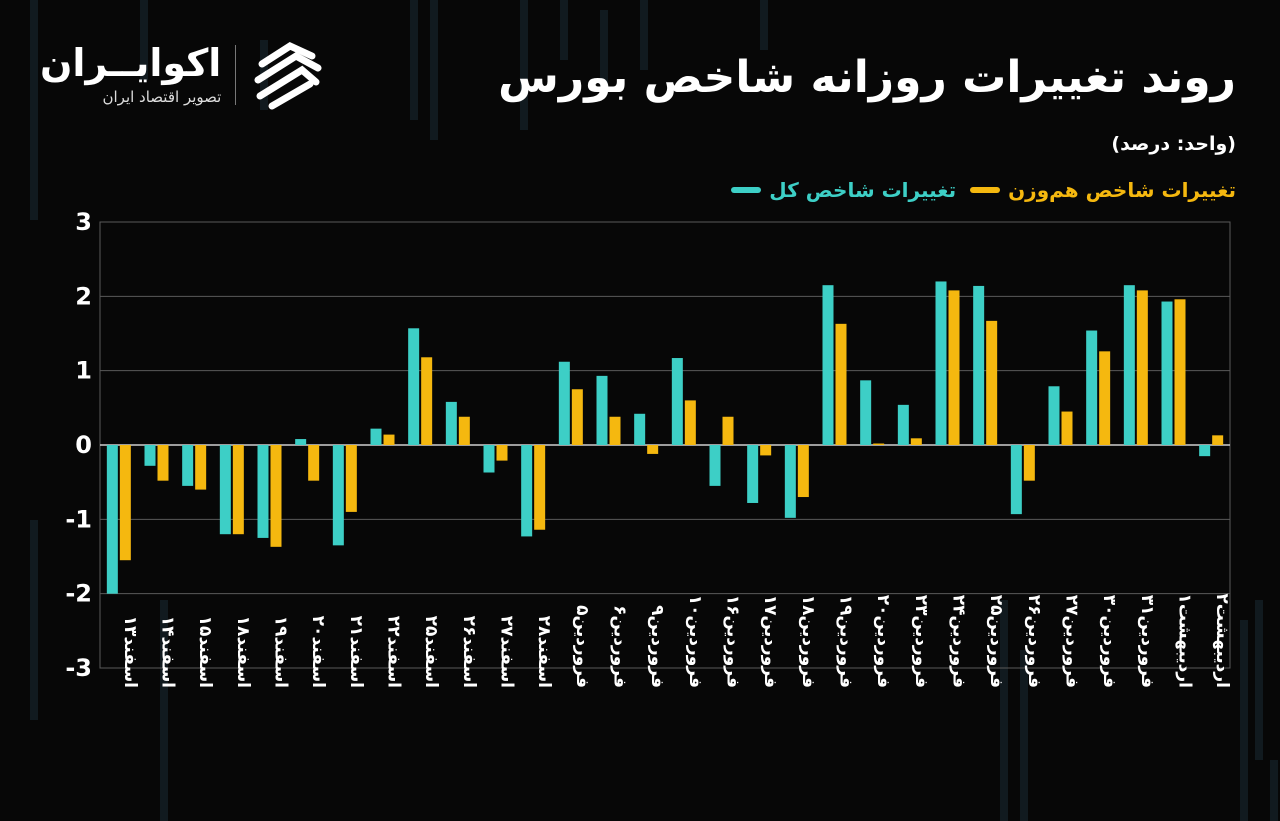 Image resolution: width=1280 pixels, height=821 pixels. Describe the element at coordinates (394, 652) in the screenshot. I see `x-tick-label: اسفند۲۲` at that location.